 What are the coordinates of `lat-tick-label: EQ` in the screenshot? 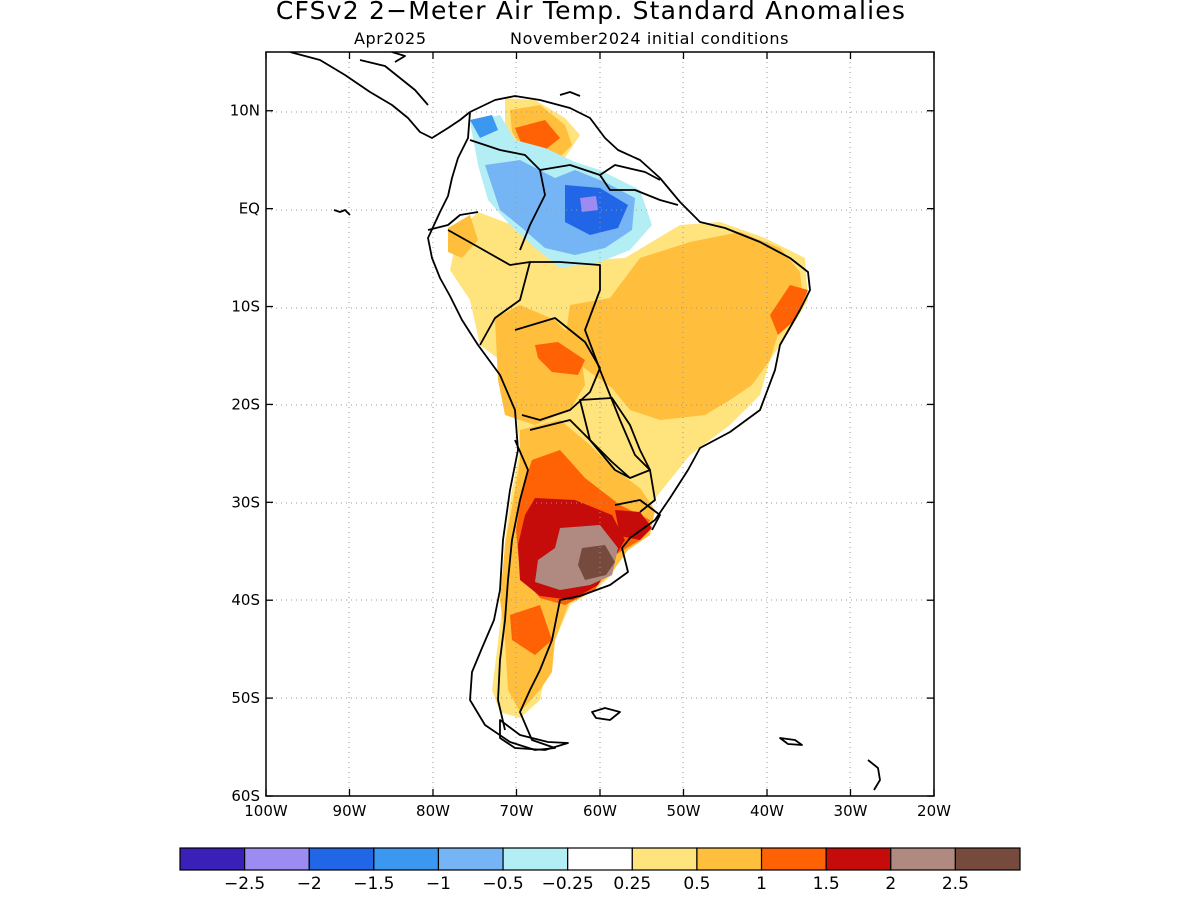 It's located at (249, 209).